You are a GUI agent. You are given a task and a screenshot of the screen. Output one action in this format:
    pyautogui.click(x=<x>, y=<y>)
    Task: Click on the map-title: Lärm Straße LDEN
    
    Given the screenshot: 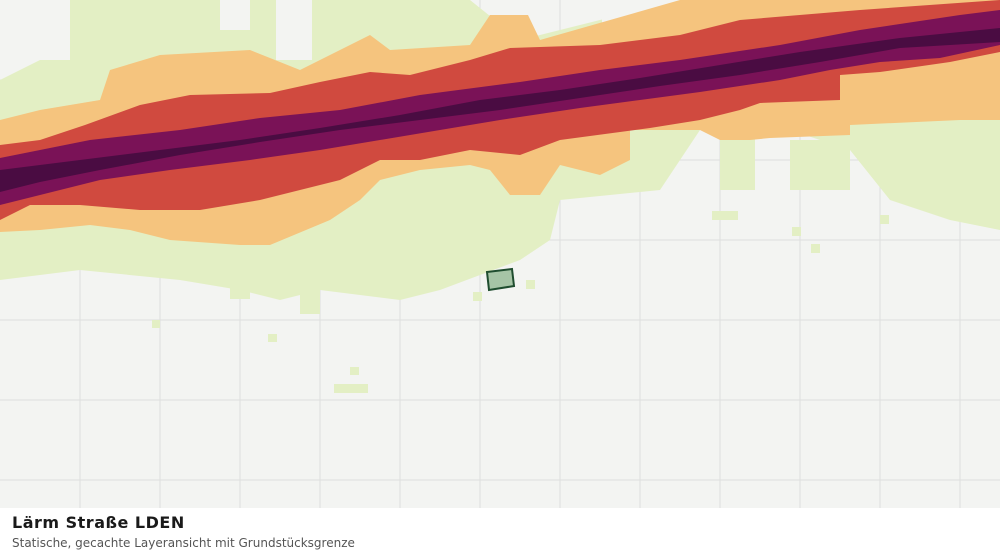 What is the action you would take?
    pyautogui.click(x=98, y=522)
    